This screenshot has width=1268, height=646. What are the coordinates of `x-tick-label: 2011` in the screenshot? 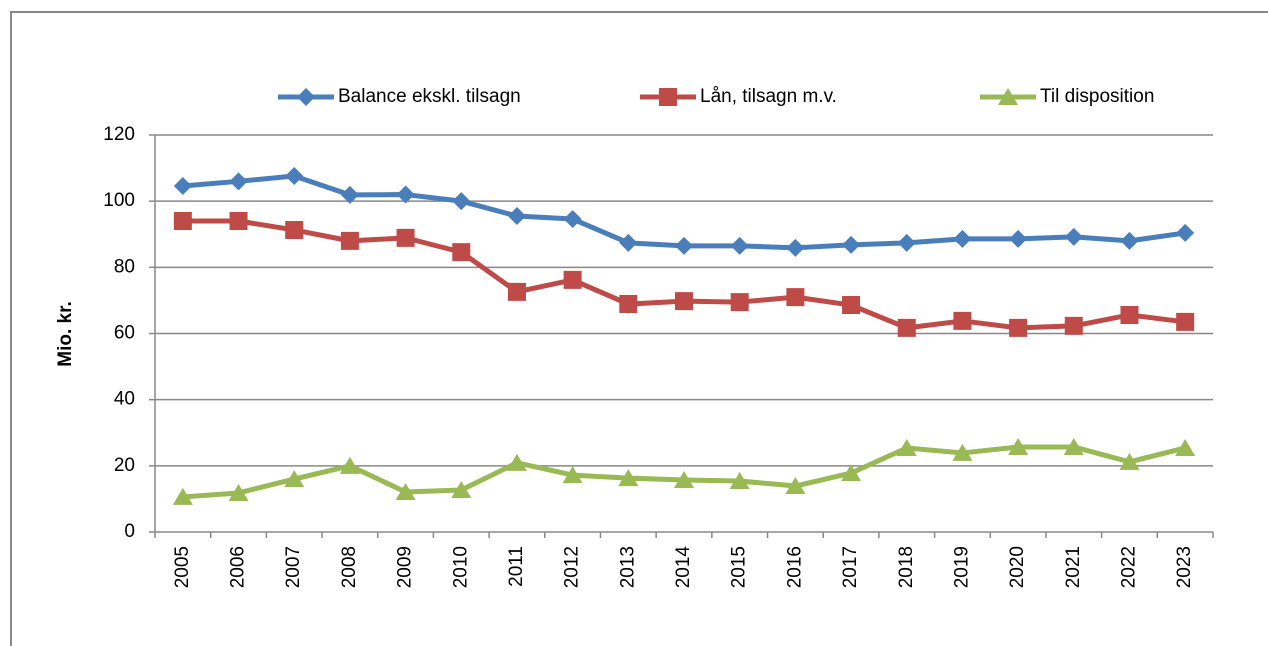 It's located at (516, 566).